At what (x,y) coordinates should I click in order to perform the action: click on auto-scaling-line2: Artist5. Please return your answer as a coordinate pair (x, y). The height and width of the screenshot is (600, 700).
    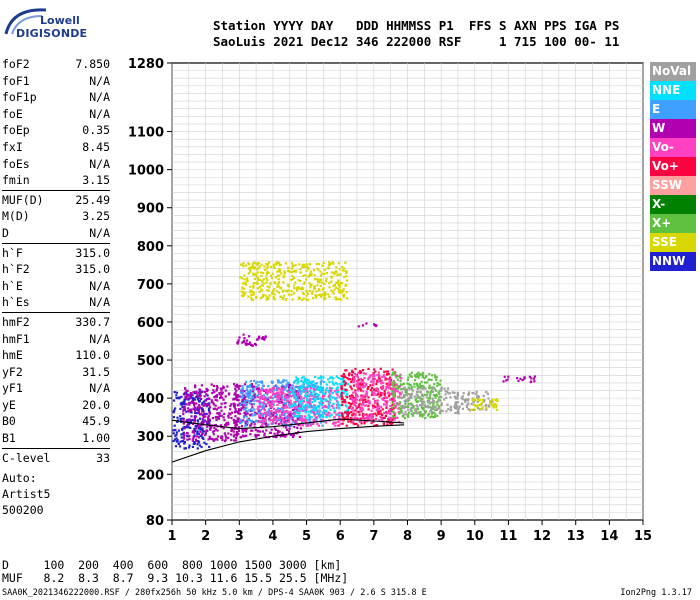
    Looking at the image, I should click on (26, 494).